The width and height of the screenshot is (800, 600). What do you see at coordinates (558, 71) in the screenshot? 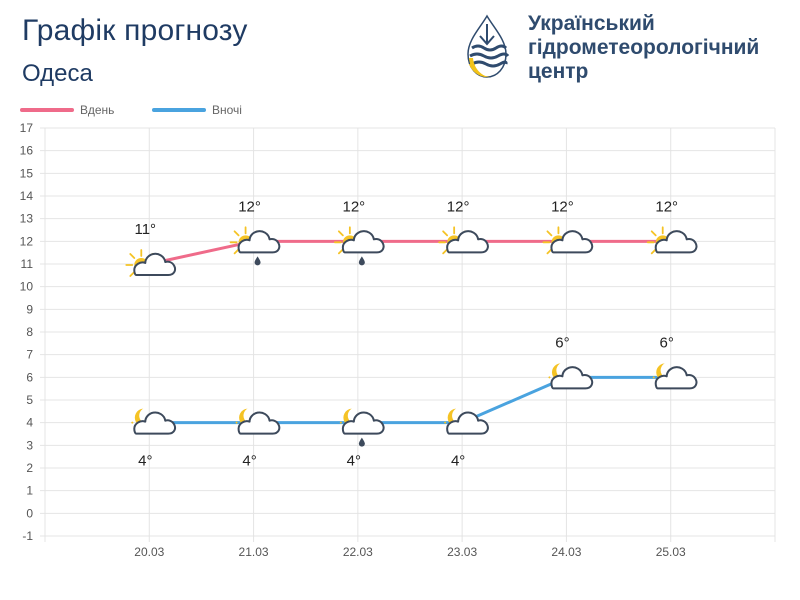
I see `org-name-line: центр` at bounding box center [558, 71].